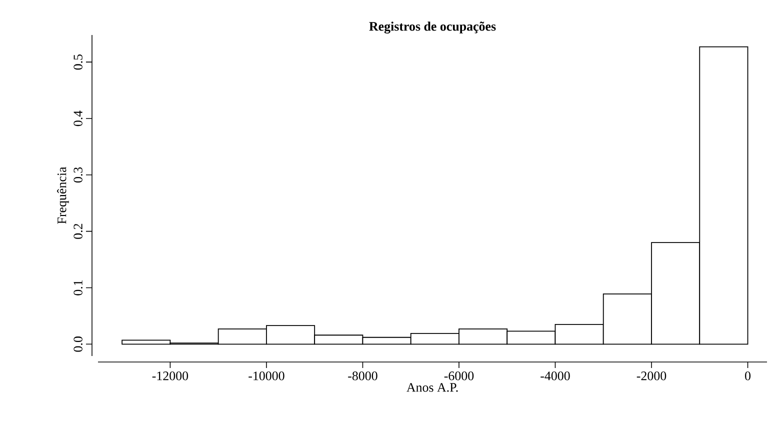 Image resolution: width=769 pixels, height=447 pixels. Describe the element at coordinates (266, 376) in the screenshot. I see `x-tick-label: -10000` at that location.